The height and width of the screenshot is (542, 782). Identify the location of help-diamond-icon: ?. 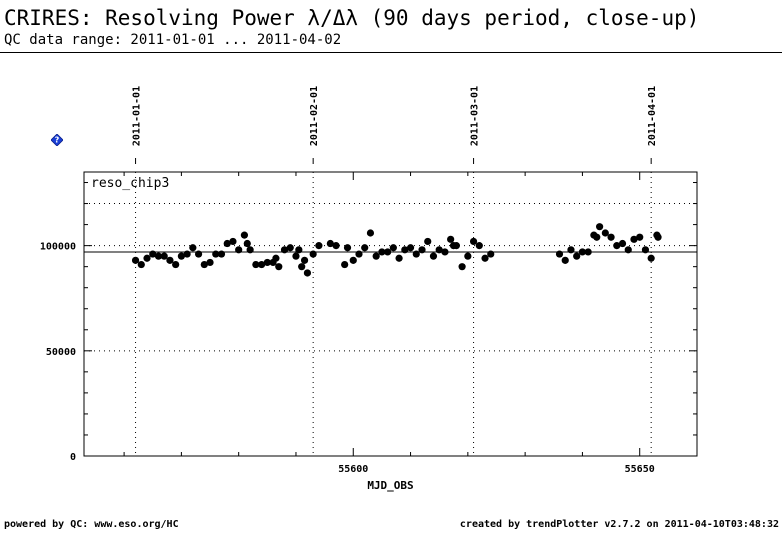
(57, 140).